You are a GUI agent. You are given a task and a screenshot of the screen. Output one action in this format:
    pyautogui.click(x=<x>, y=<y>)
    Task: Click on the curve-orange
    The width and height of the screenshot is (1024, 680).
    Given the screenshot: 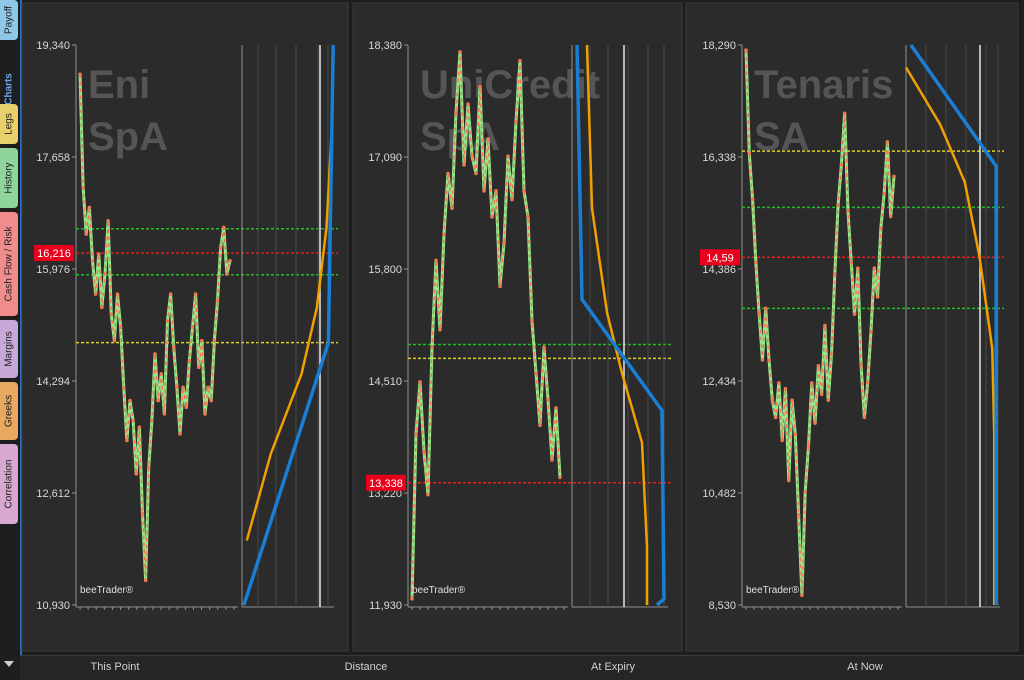 What is the action you would take?
    pyautogui.click(x=617, y=324)
    